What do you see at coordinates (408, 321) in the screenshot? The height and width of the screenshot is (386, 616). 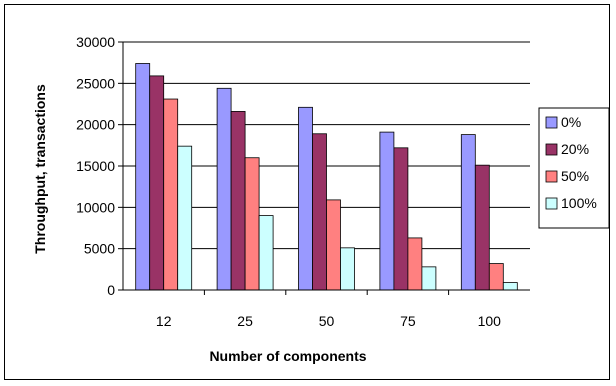 I see `x-tick-label: 75` at bounding box center [408, 321].